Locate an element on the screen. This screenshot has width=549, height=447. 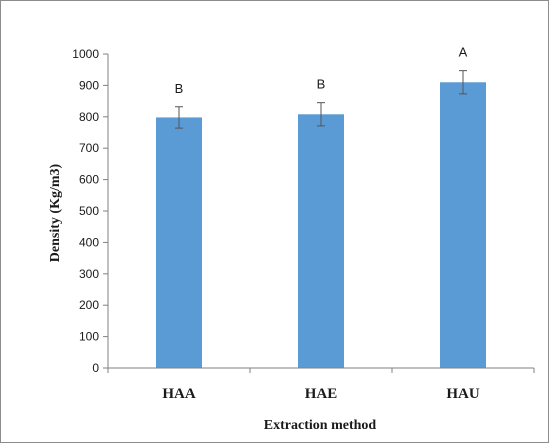
y-tick-label: 100 is located at coordinates (89, 337).